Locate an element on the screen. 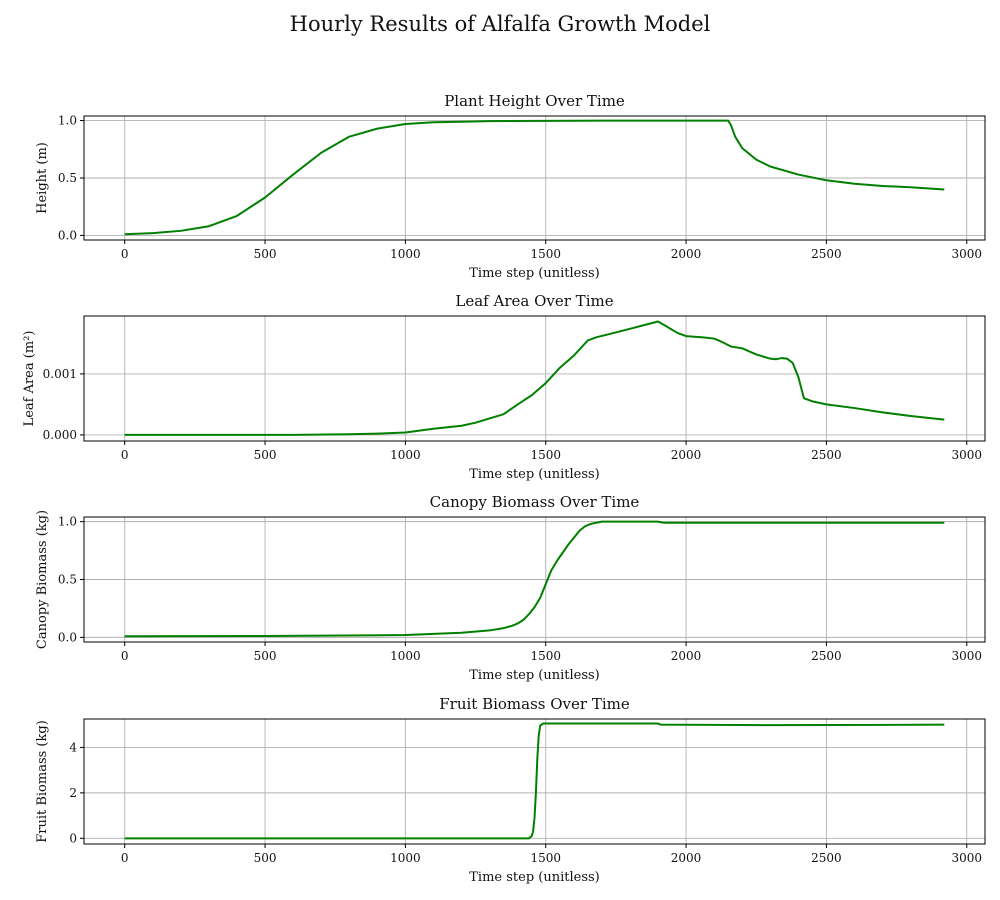 Image resolution: width=1000 pixels, height=900 pixels. y-axis-label: Leaf Area (m²) is located at coordinates (29, 379).